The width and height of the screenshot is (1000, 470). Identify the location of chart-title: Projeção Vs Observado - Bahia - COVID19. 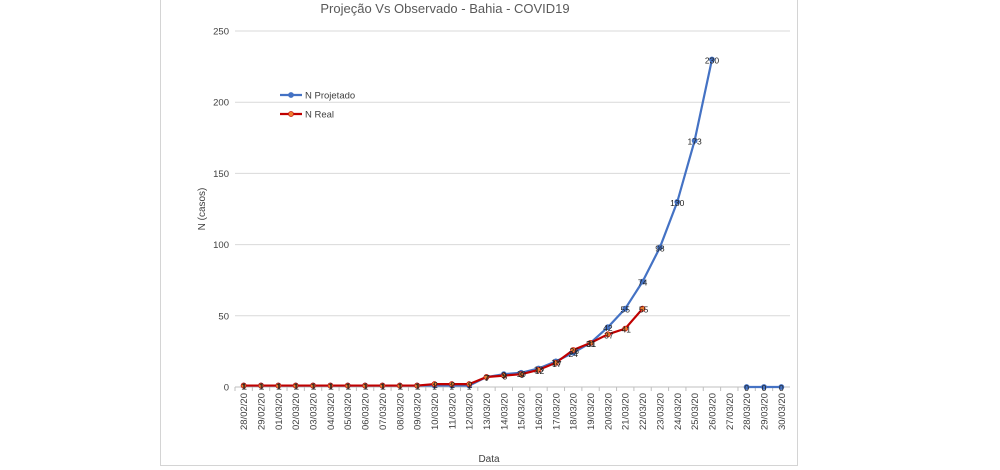
(444, 8).